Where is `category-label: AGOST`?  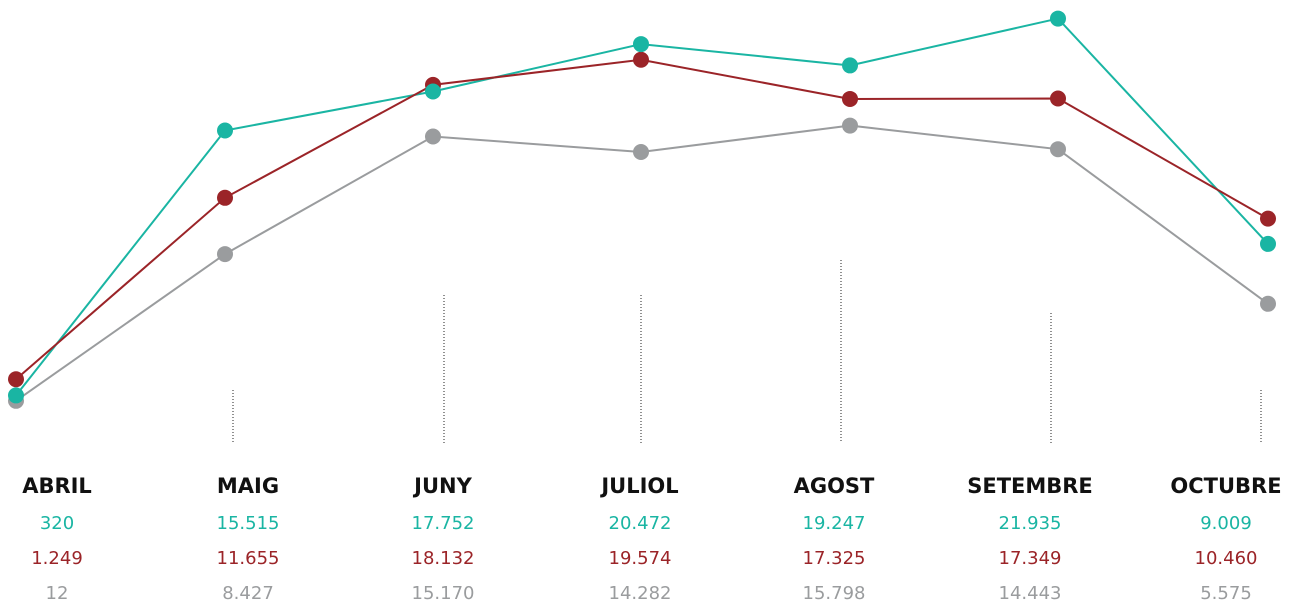 category-label: AGOST is located at coordinates (834, 486).